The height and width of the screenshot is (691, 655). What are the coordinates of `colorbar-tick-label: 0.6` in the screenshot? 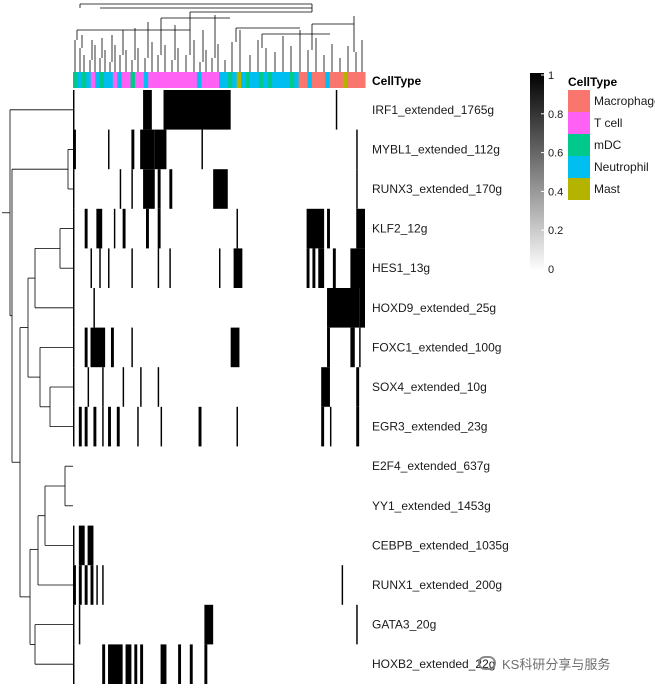 It's located at (555, 154).